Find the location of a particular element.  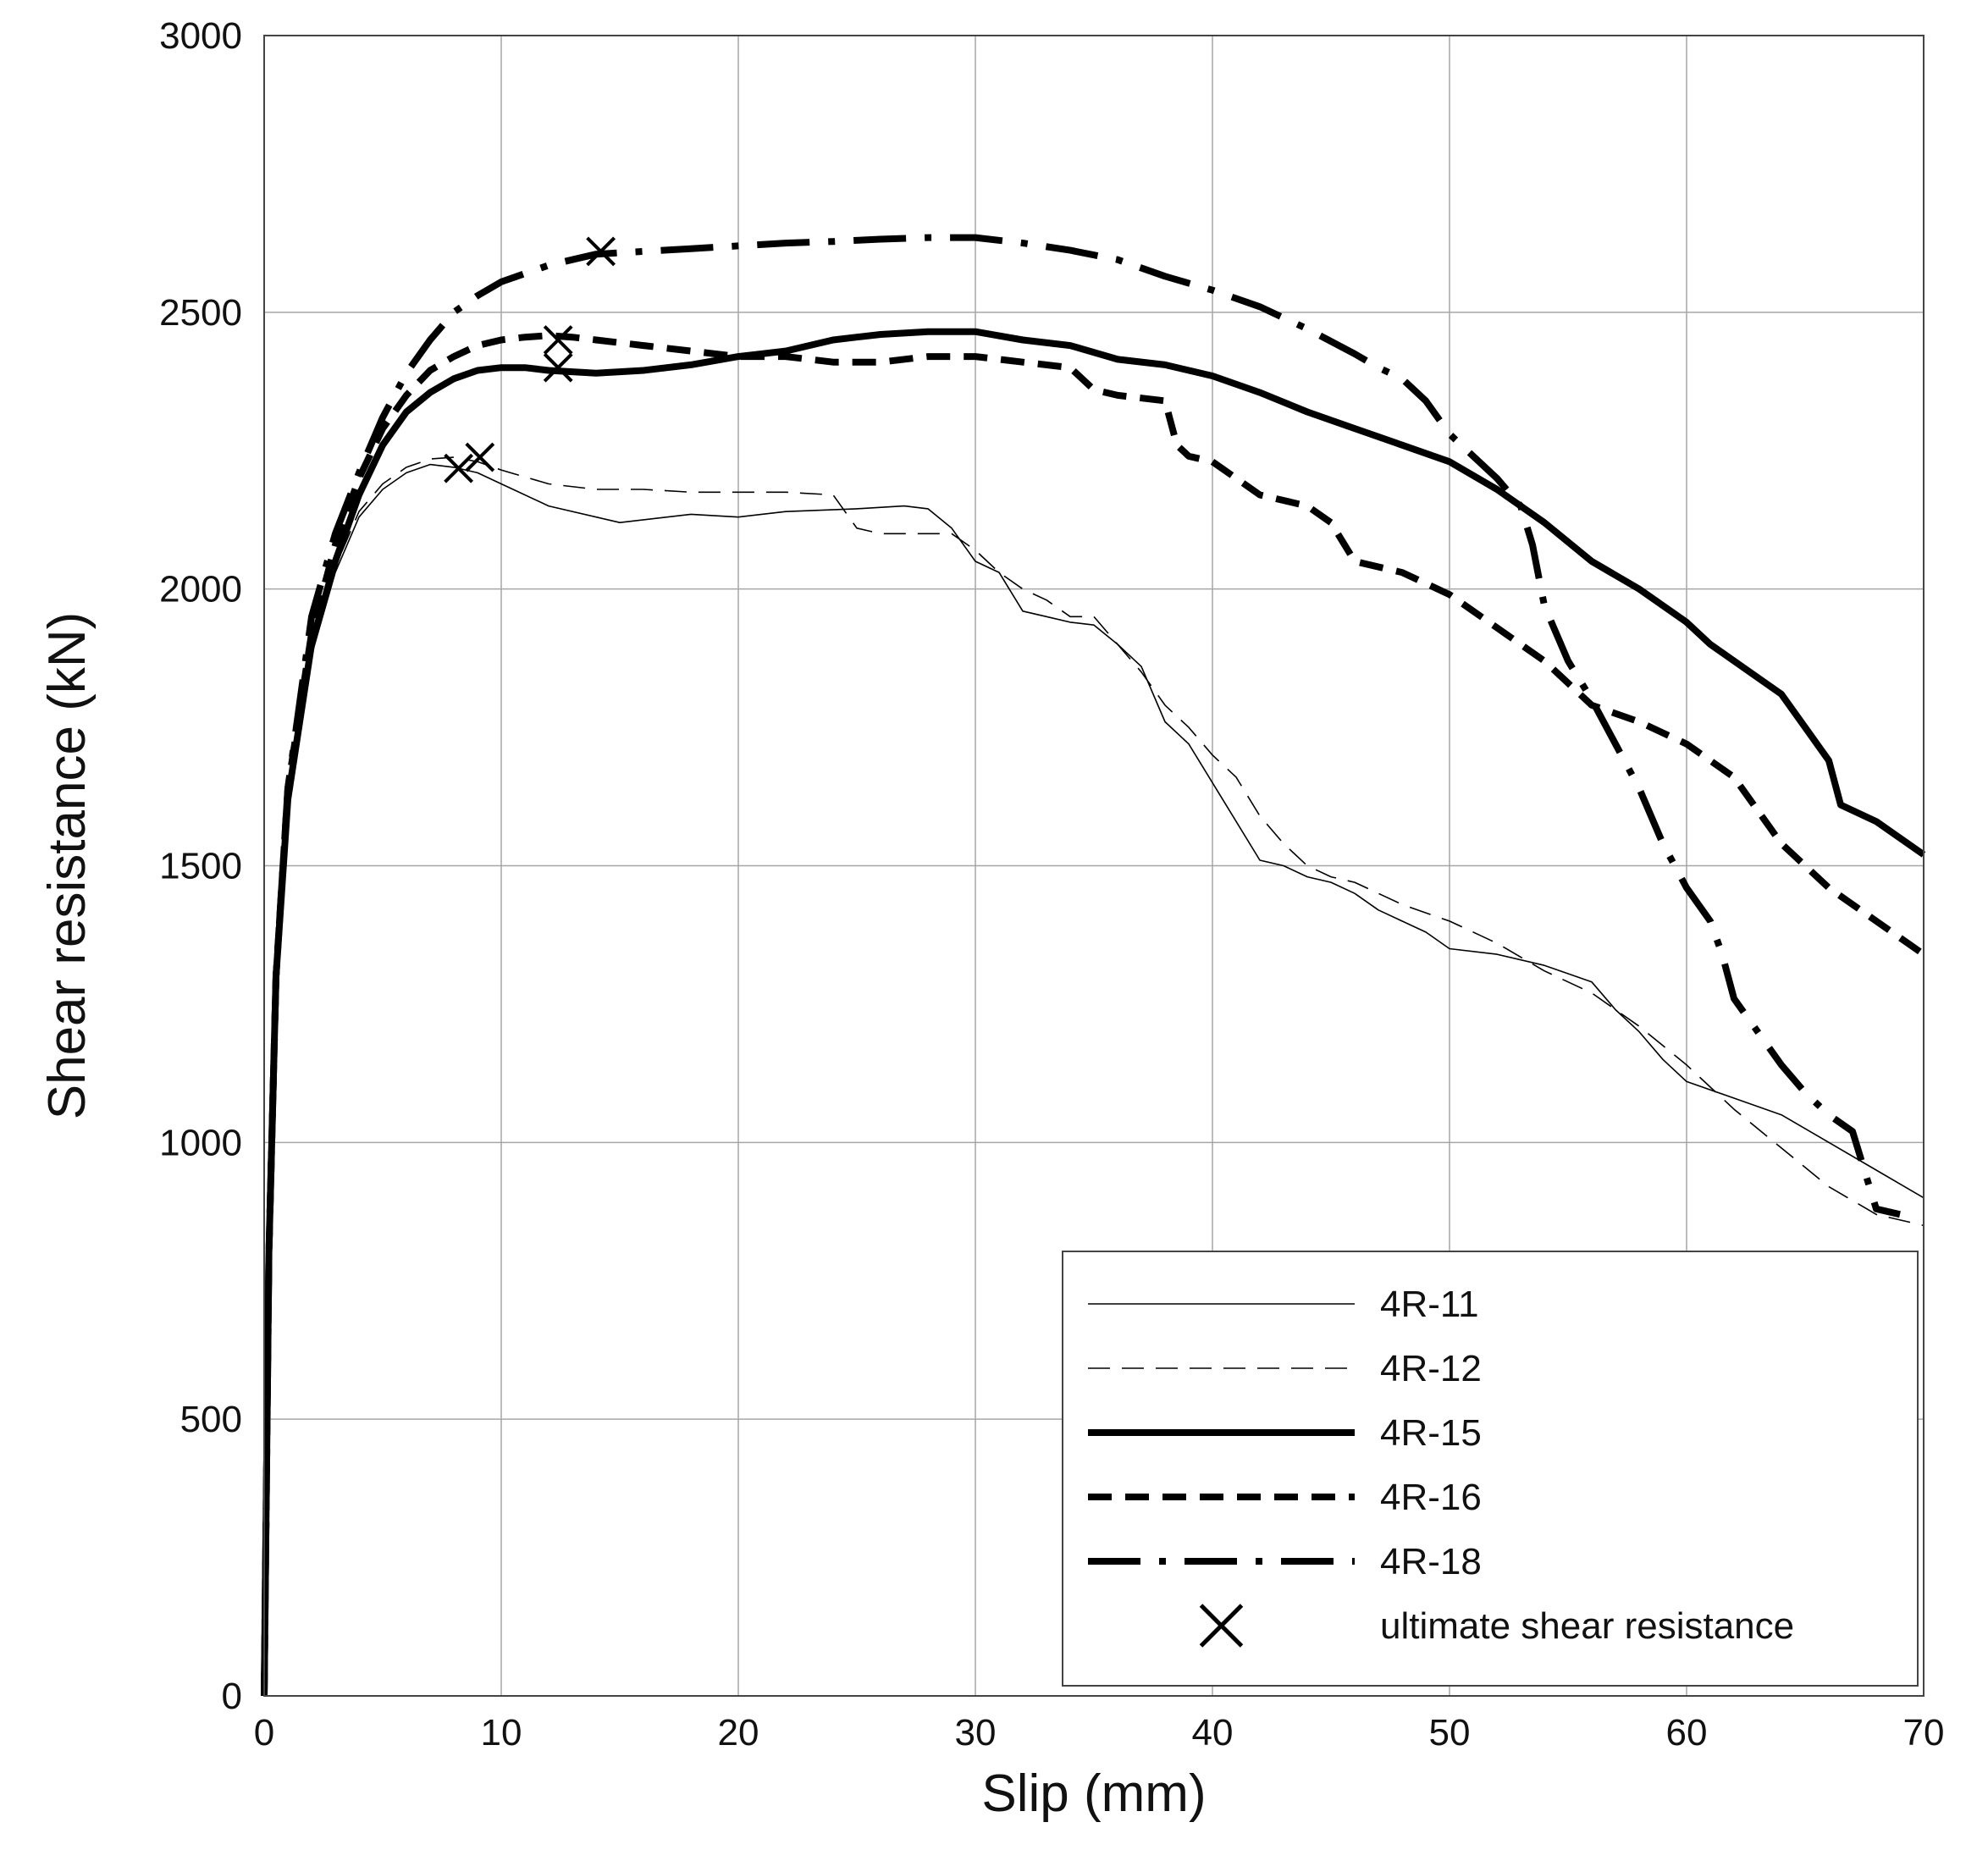

legend-label: 4R-15 is located at coordinates (1431, 1433).